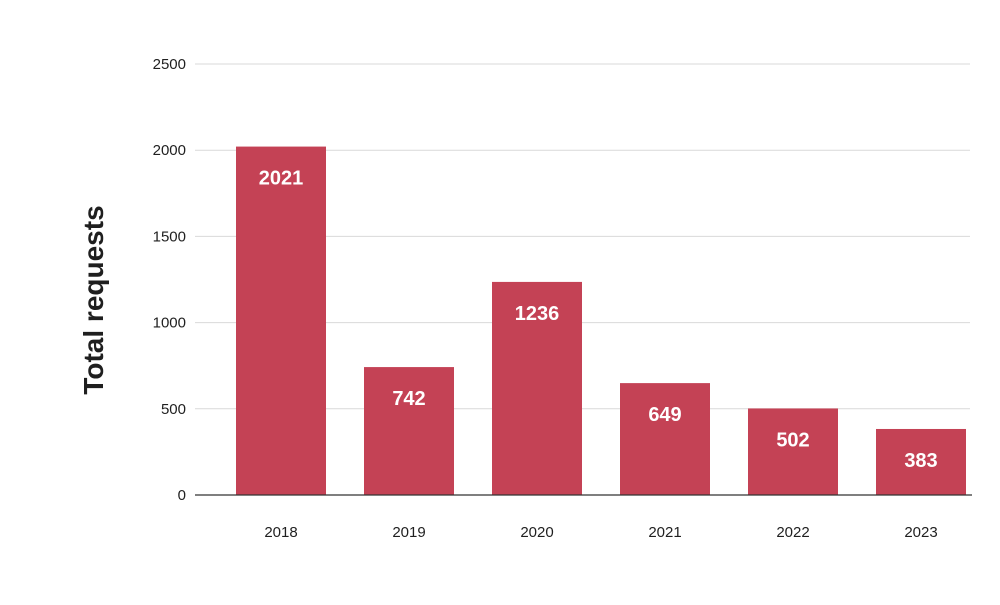 This screenshot has width=1000, height=605. What do you see at coordinates (173, 409) in the screenshot?
I see `y-tick-label-500: 500` at bounding box center [173, 409].